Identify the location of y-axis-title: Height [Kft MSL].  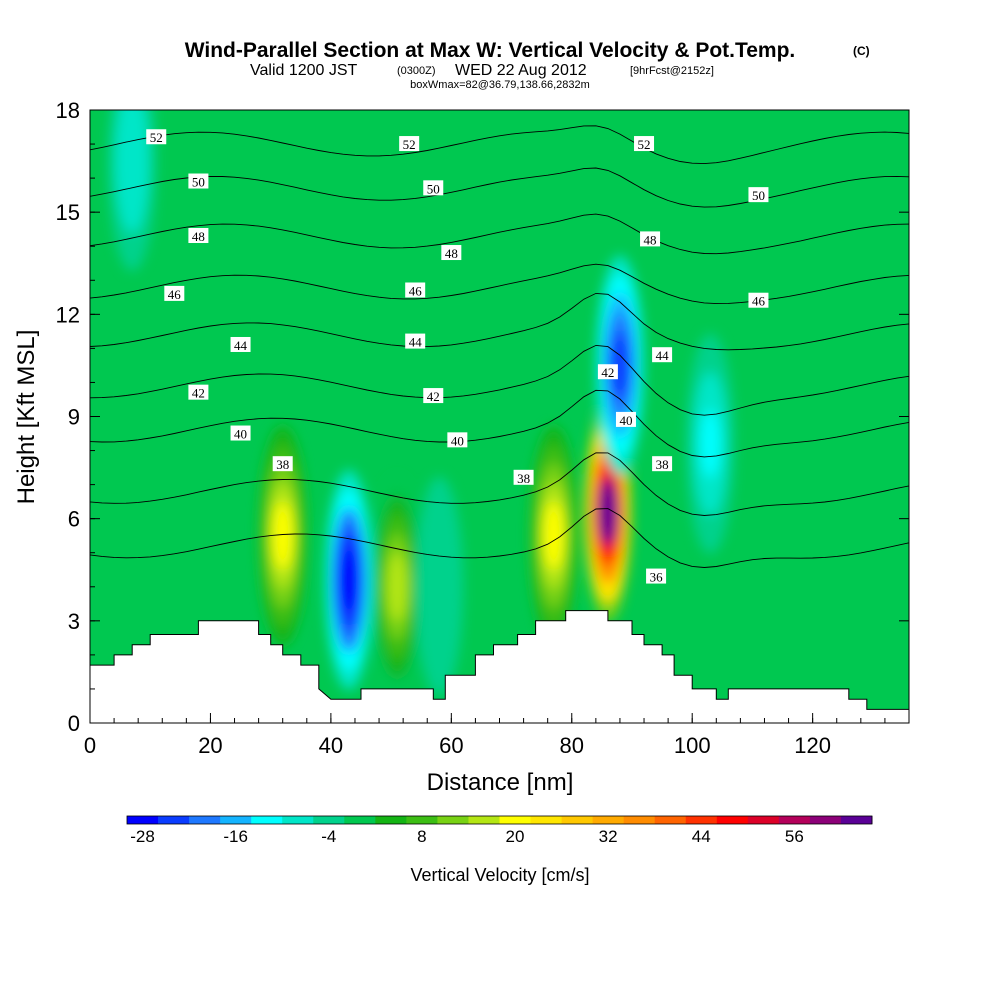
(26, 417).